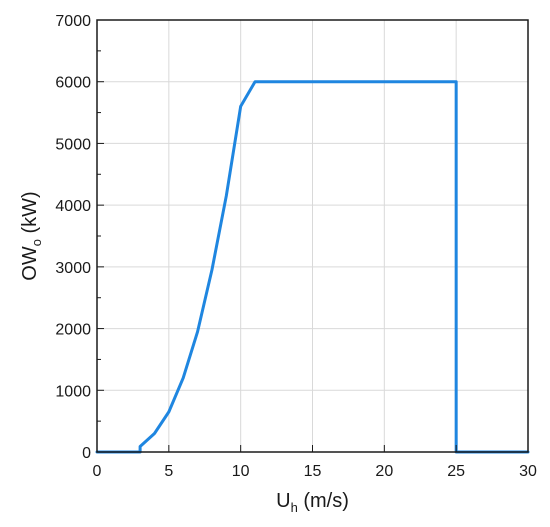 Image resolution: width=550 pixels, height=527 pixels. What do you see at coordinates (313, 471) in the screenshot?
I see `x-tick-label: 15` at bounding box center [313, 471].